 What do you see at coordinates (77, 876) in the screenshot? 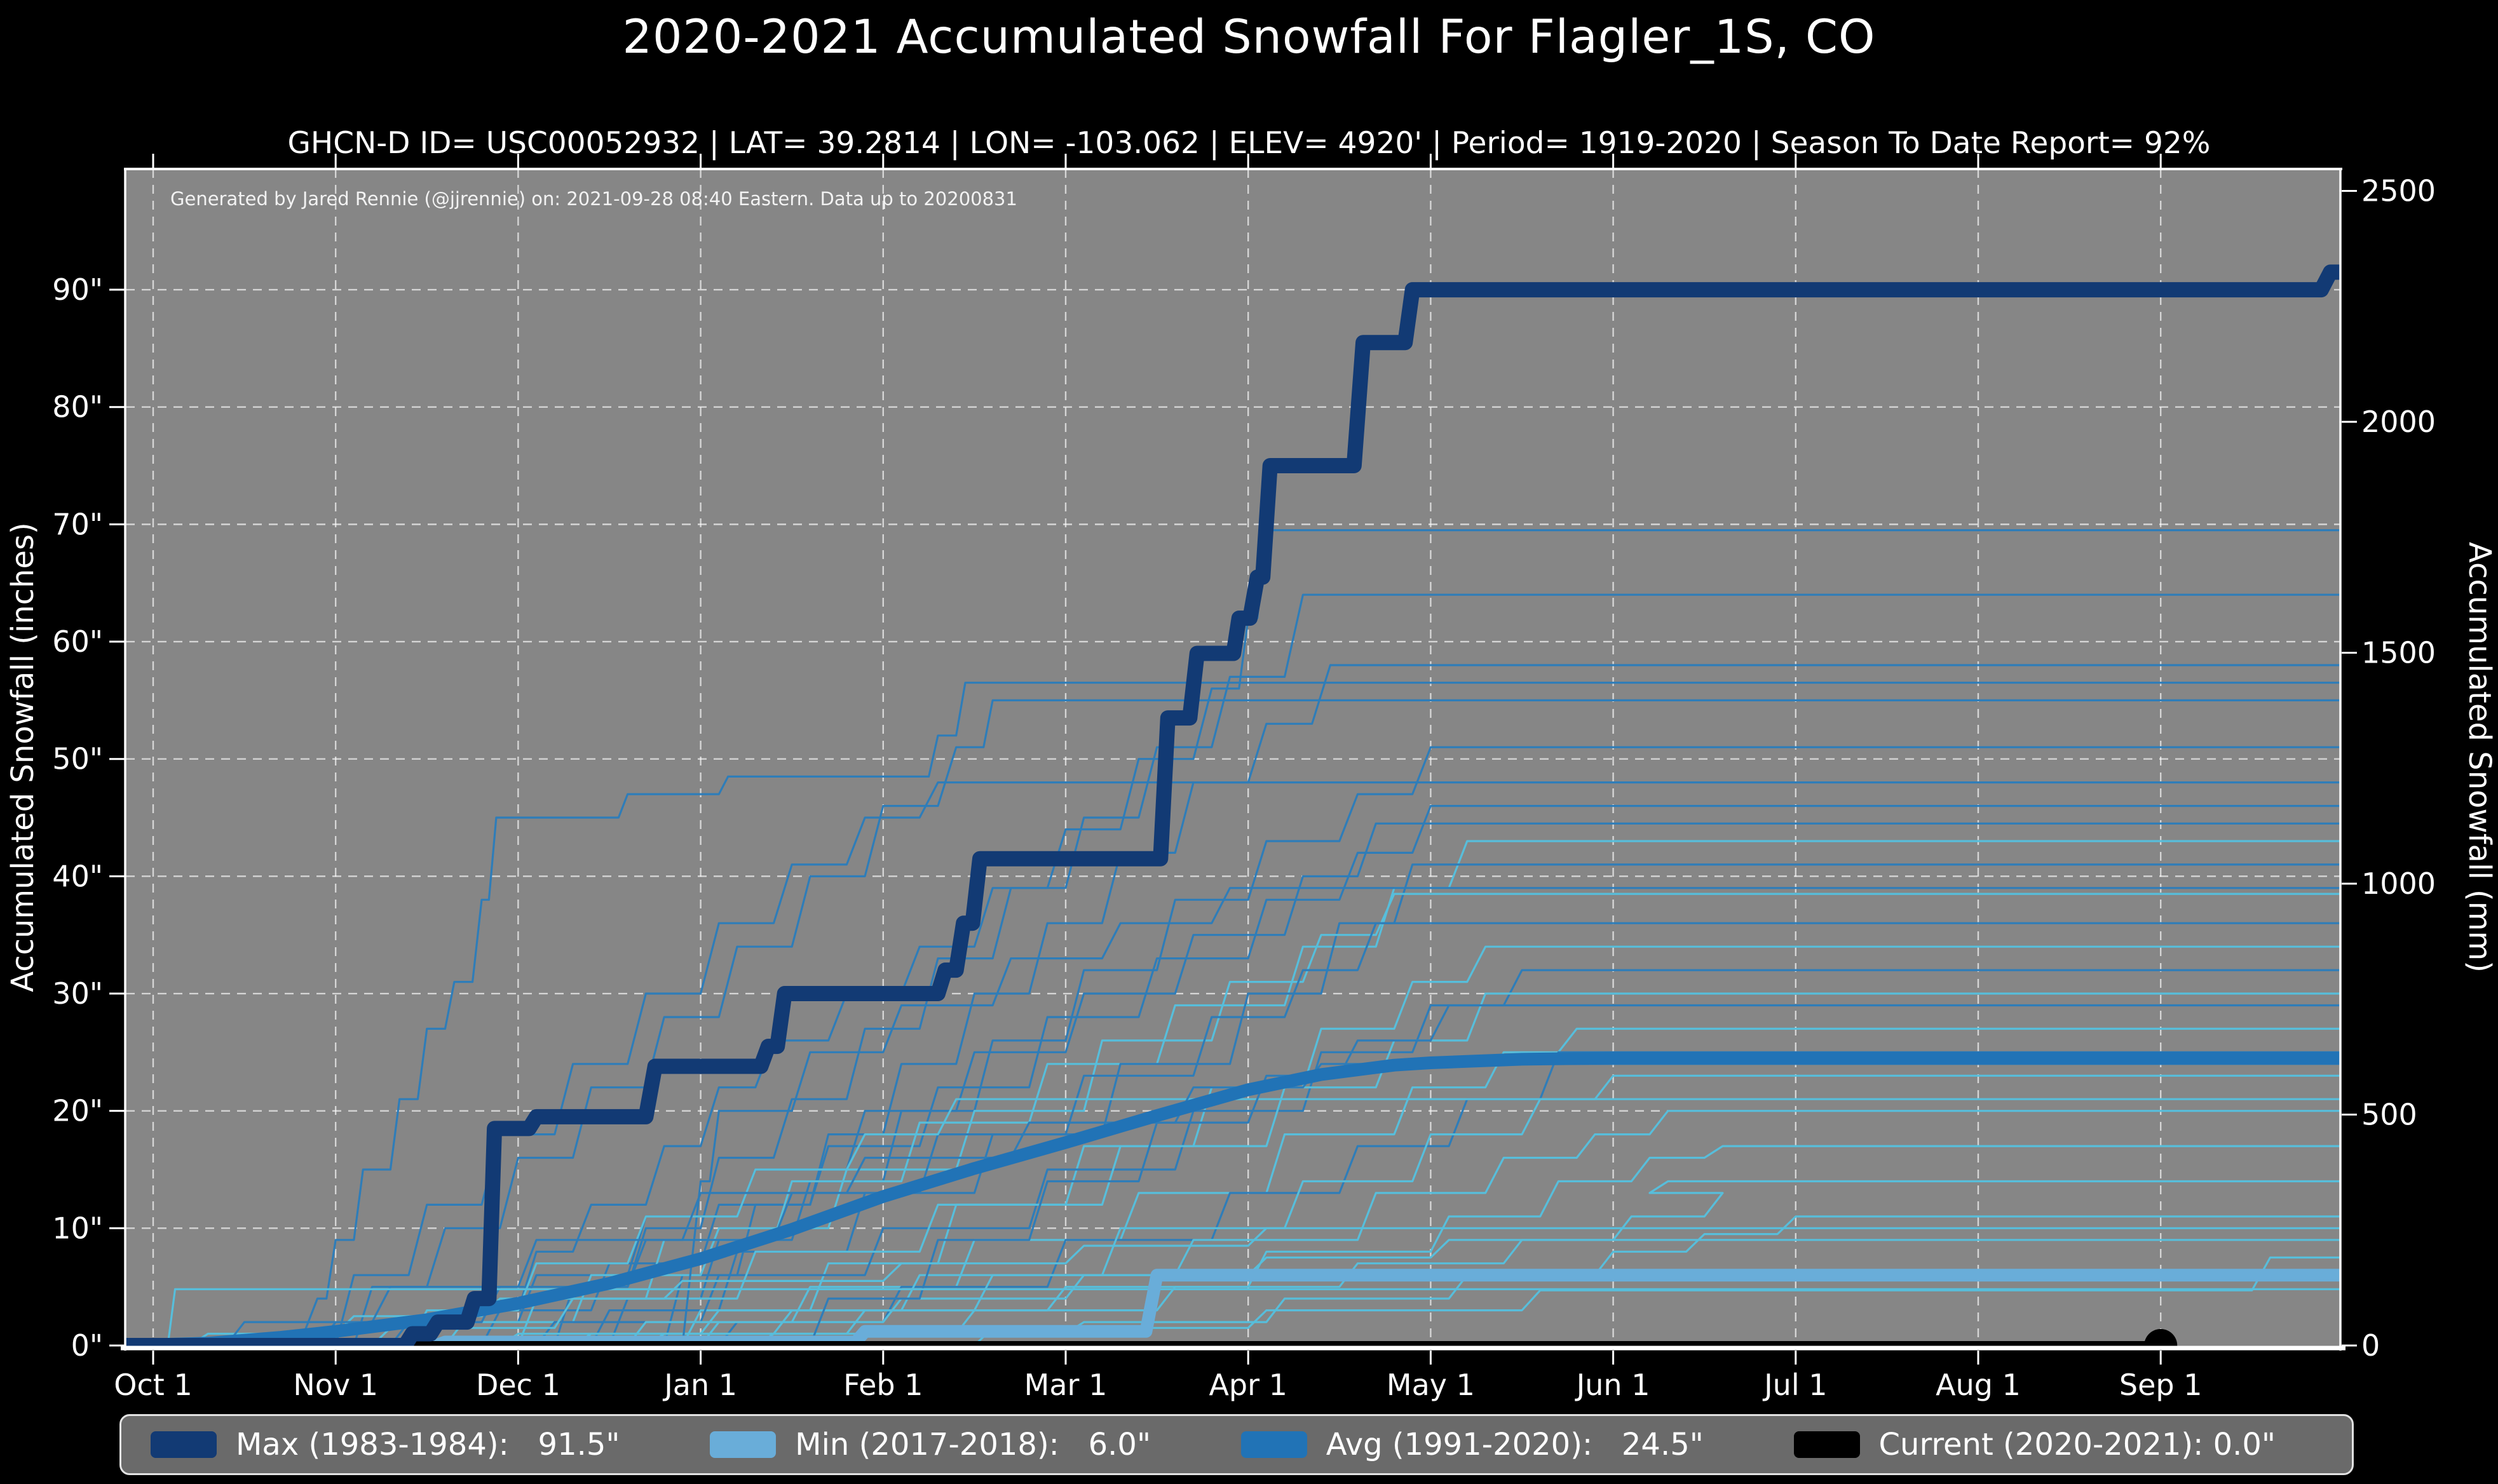
I see `y-tick-label-left: 40"` at bounding box center [77, 876].